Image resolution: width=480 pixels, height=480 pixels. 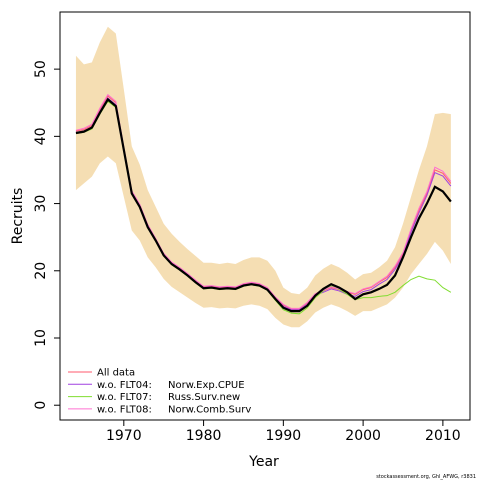 What do you see at coordinates (206, 385) in the screenshot?
I see `legend-fleet: Norw.Exp.CPUE` at bounding box center [206, 385].